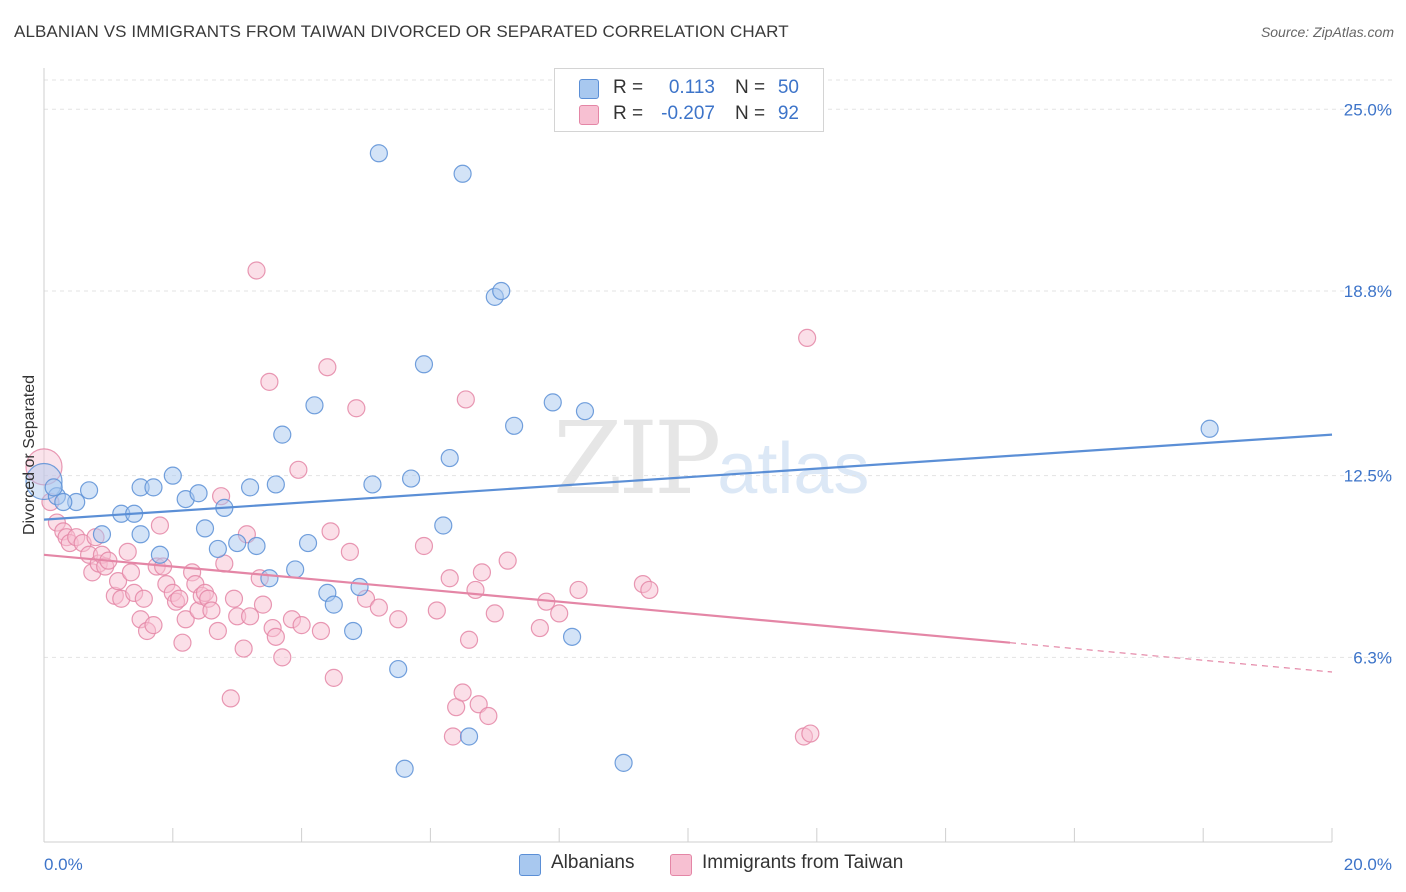 Image resolution: width=1406 pixels, height=892 pixels. I want to click on y-tick-label: 6.3%, so click(1372, 657).